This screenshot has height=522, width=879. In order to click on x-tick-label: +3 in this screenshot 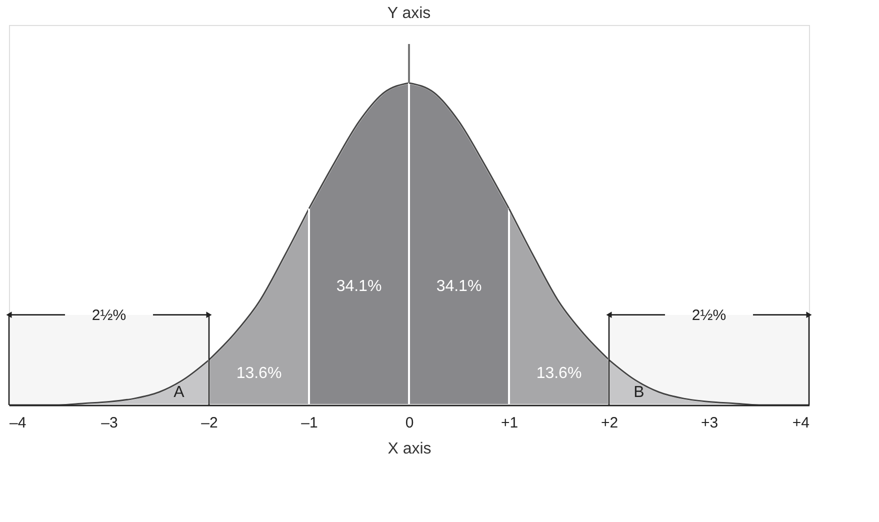, I will do `click(709, 423)`.